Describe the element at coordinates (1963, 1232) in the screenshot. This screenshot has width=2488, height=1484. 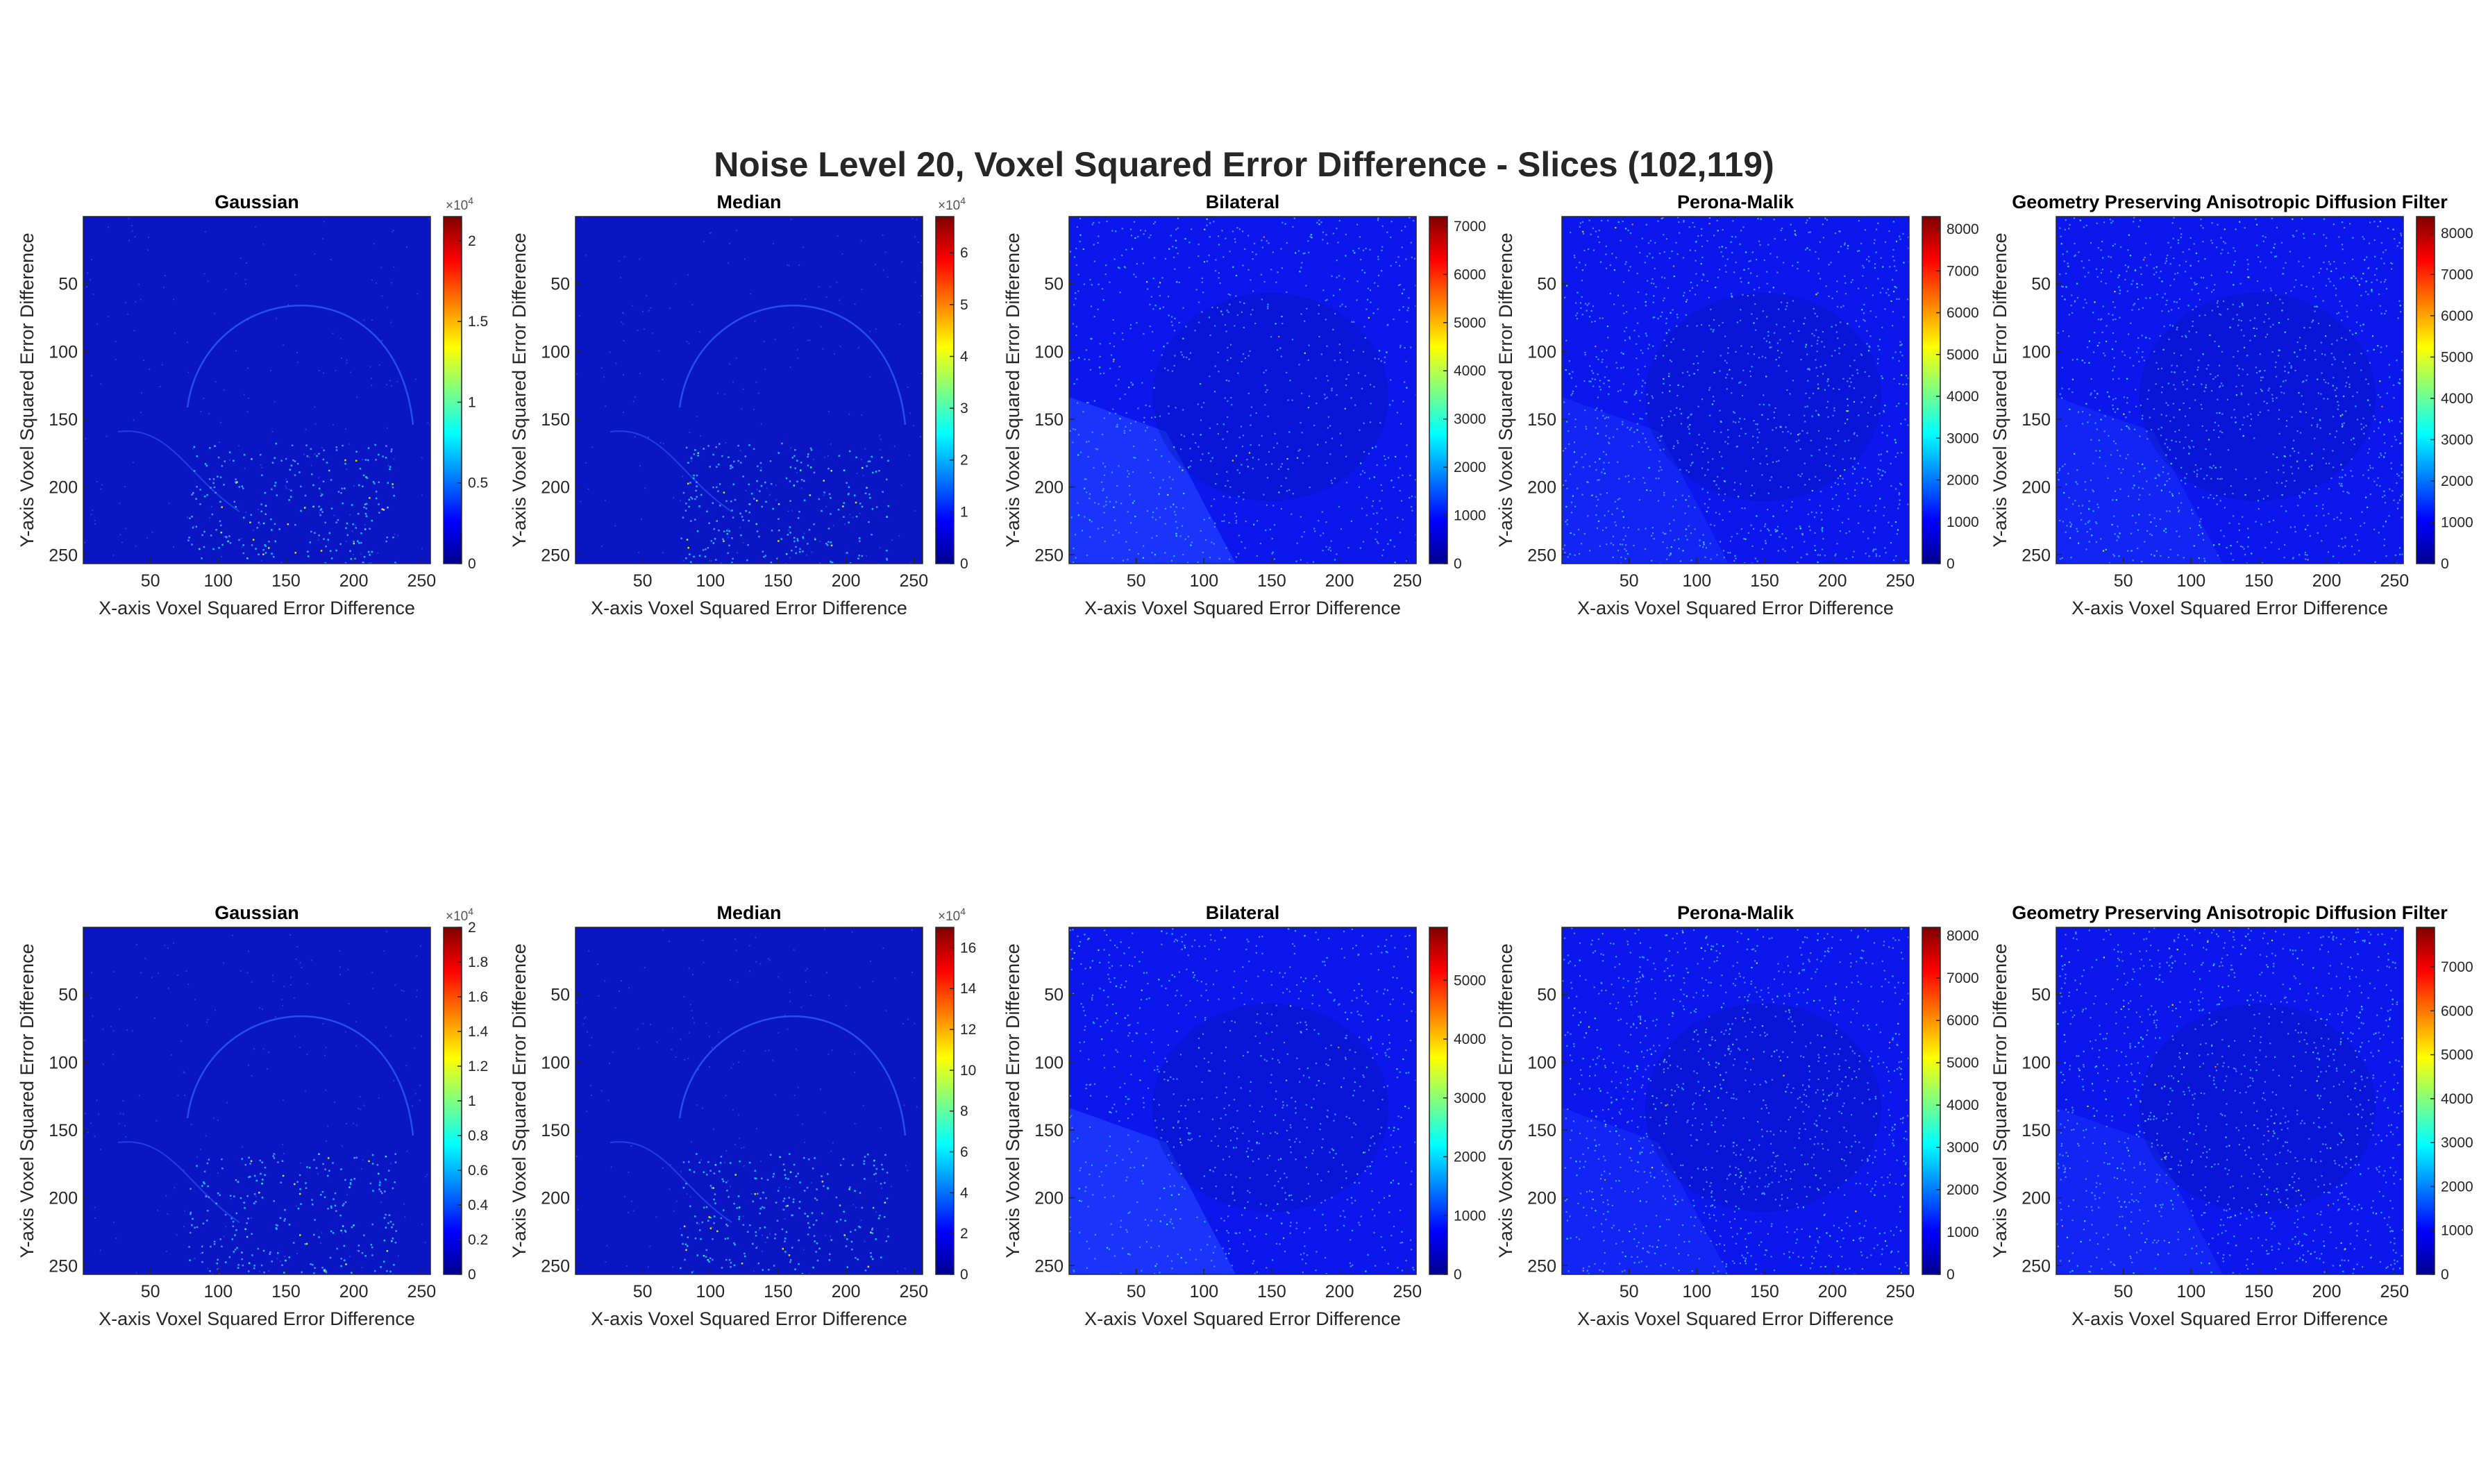
I see `colorbar-tick-label: 1000` at that location.